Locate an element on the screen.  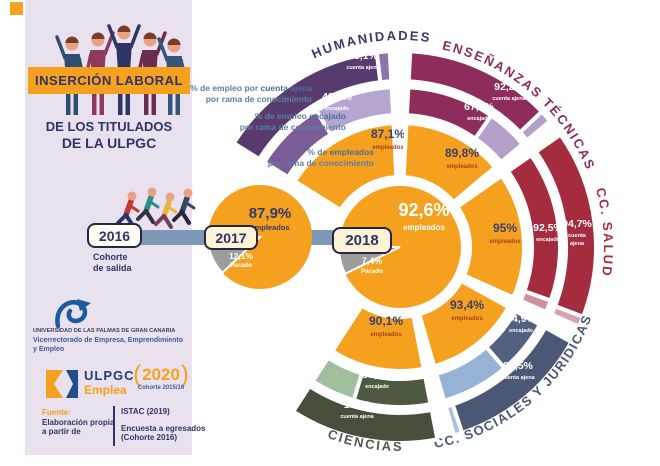
cohort-caption-line2: de salida is located at coordinates (112, 268).